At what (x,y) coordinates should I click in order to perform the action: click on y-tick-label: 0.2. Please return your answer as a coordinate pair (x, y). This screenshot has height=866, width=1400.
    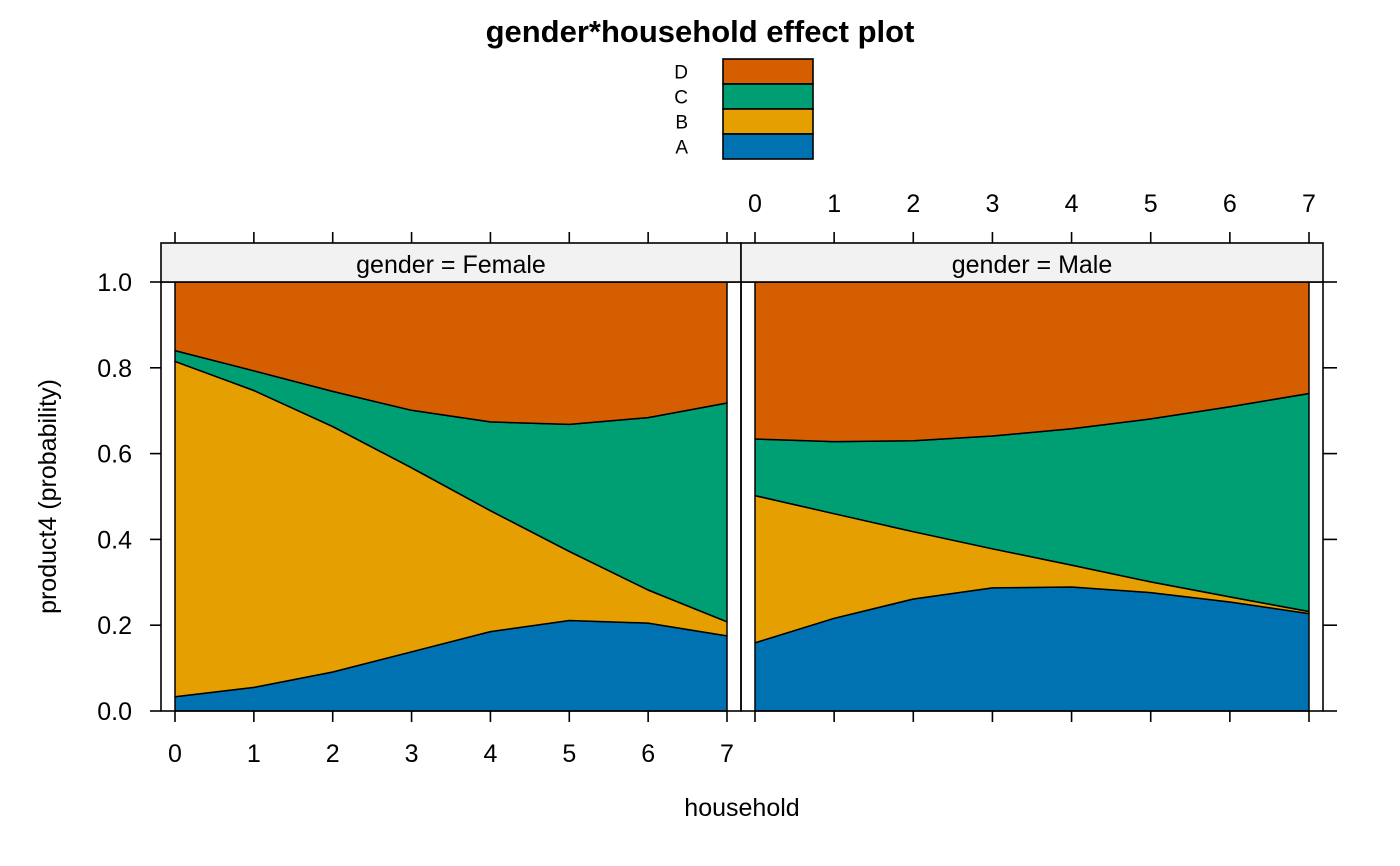
    Looking at the image, I should click on (114, 626).